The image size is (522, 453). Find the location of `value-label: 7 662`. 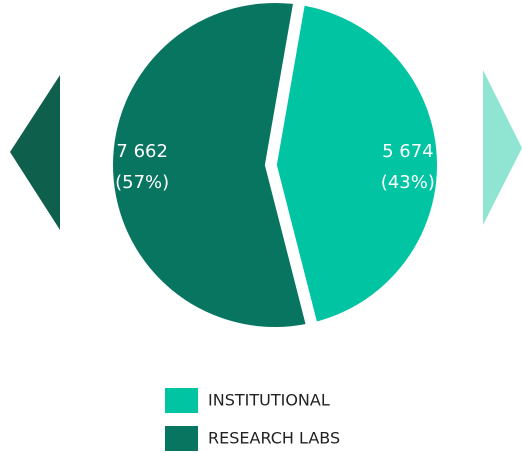

value-label: 7 662 is located at coordinates (142, 151).